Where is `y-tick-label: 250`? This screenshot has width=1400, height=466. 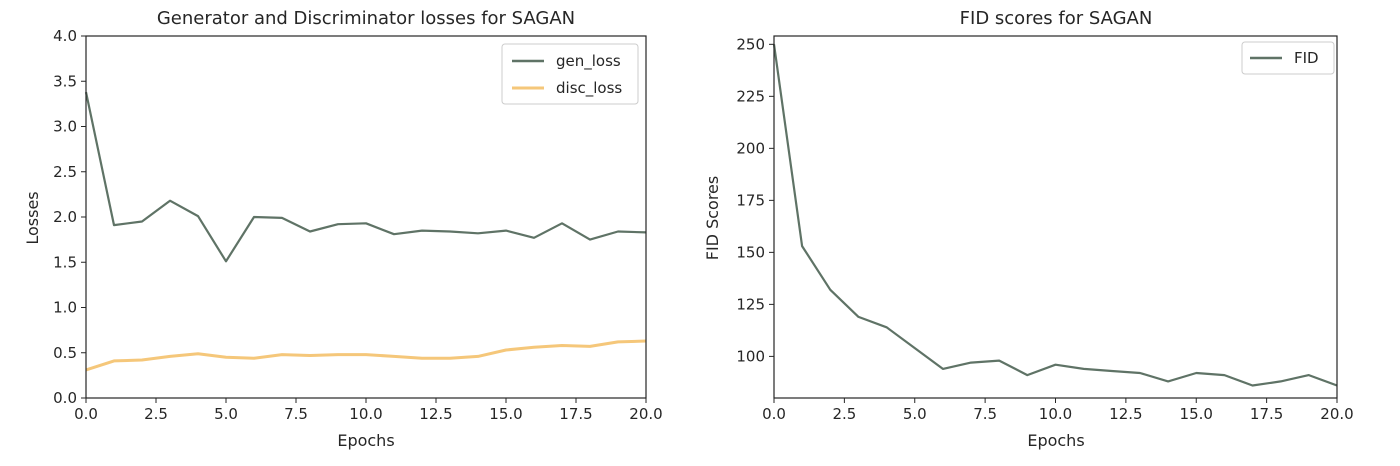 y-tick-label: 250 is located at coordinates (750, 44).